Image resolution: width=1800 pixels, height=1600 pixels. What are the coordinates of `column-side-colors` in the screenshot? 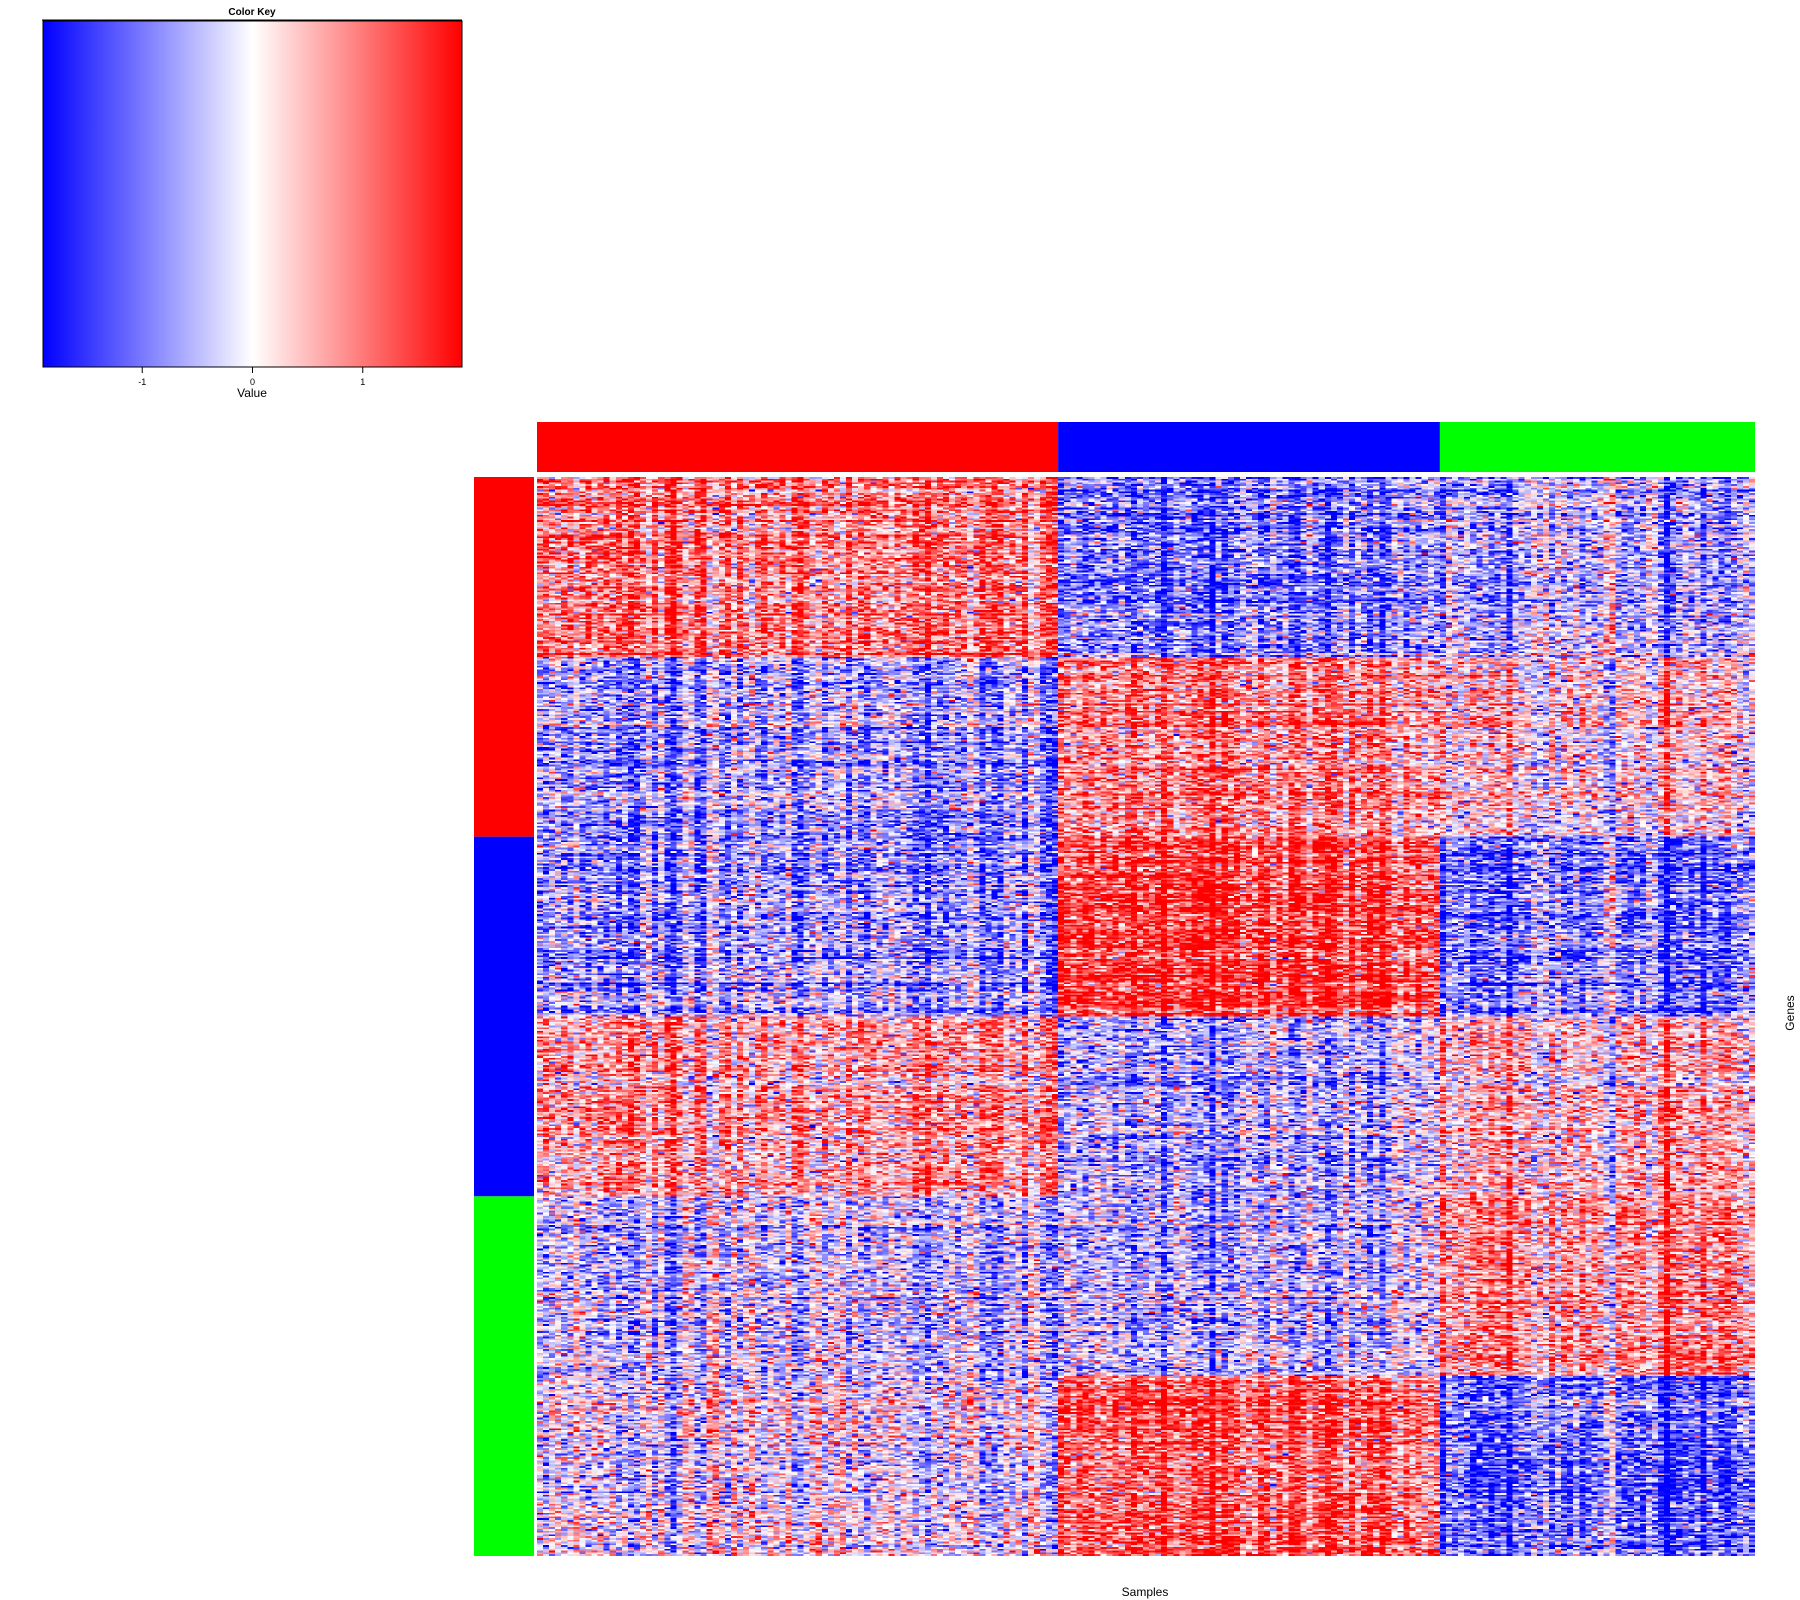 It's located at (1146, 447).